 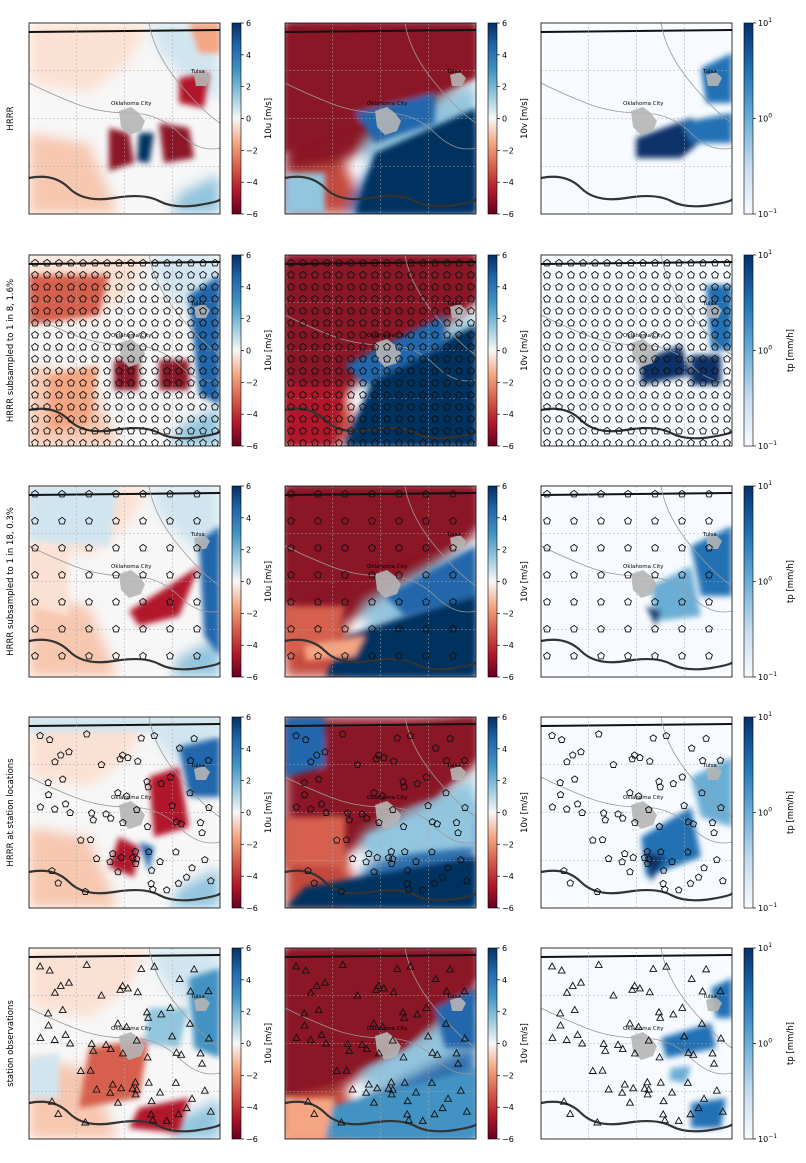 I want to click on county-line, so click(x=184, y=73).